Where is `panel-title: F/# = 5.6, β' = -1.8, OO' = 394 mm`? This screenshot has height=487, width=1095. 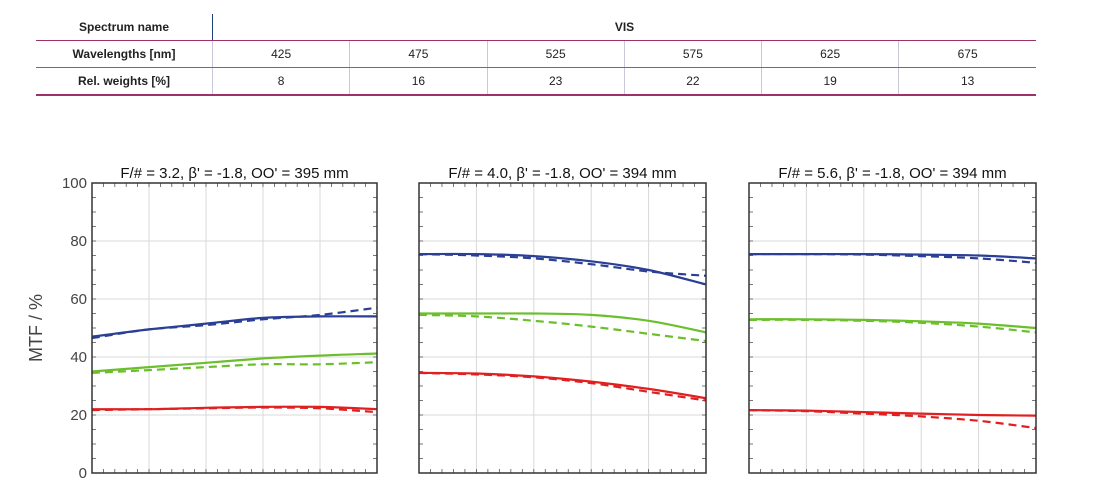
panel-title: F/# = 5.6, β' = -1.8, OO' = 394 mm is located at coordinates (892, 173).